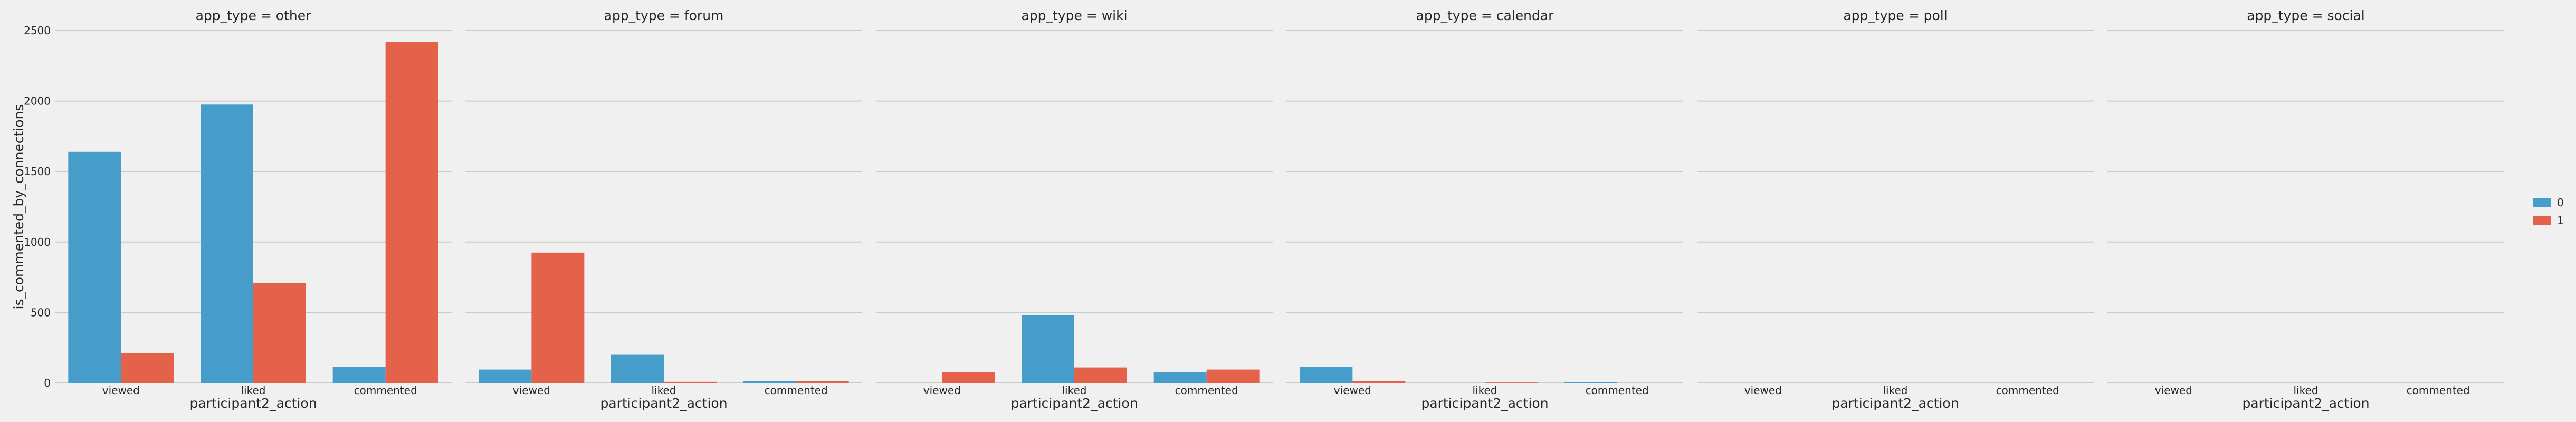 The width and height of the screenshot is (2576, 422). I want to click on y-tick-label: 500, so click(41, 312).